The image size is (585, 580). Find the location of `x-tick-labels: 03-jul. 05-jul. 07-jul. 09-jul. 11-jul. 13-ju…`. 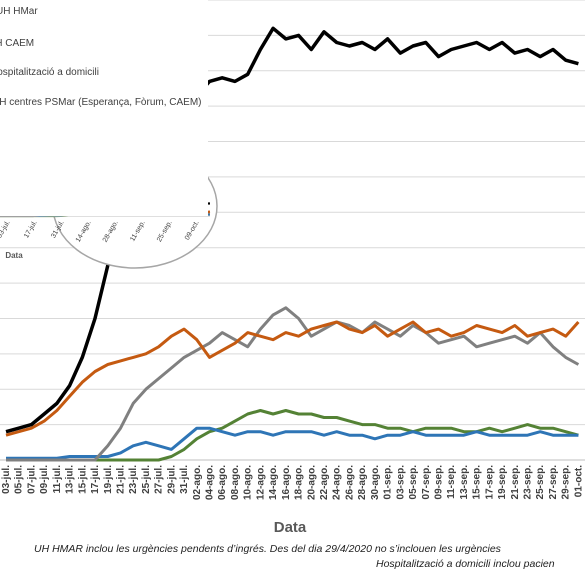

x-tick-labels: 03-jul. 05-jul. 07-jul. 09-jul. 11-jul. 13-ju… is located at coordinates (292, 482).